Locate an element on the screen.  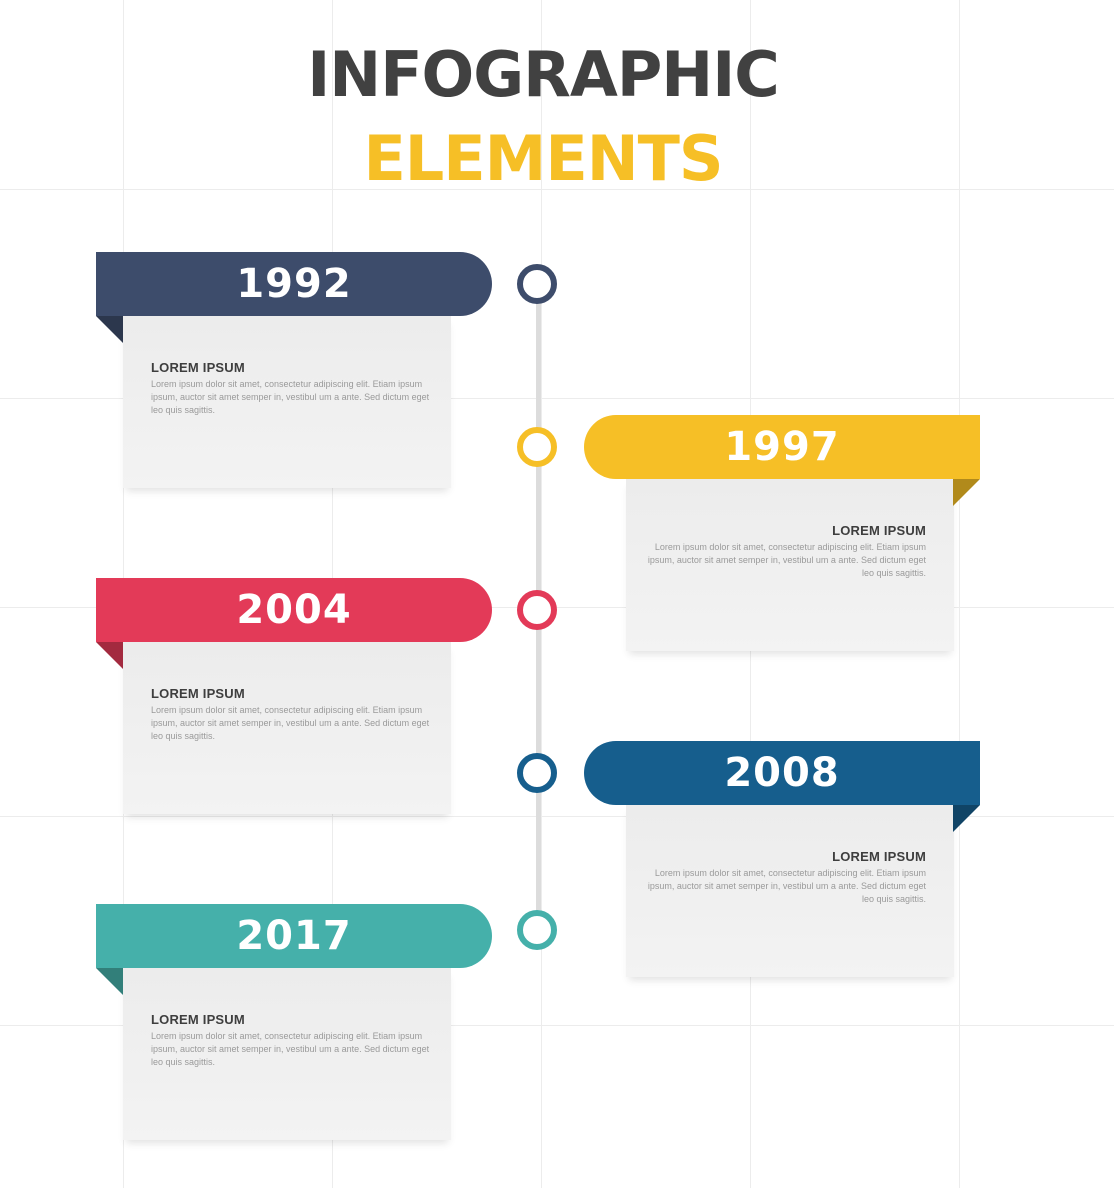
year-banner-2017: 2017 is located at coordinates (294, 936).